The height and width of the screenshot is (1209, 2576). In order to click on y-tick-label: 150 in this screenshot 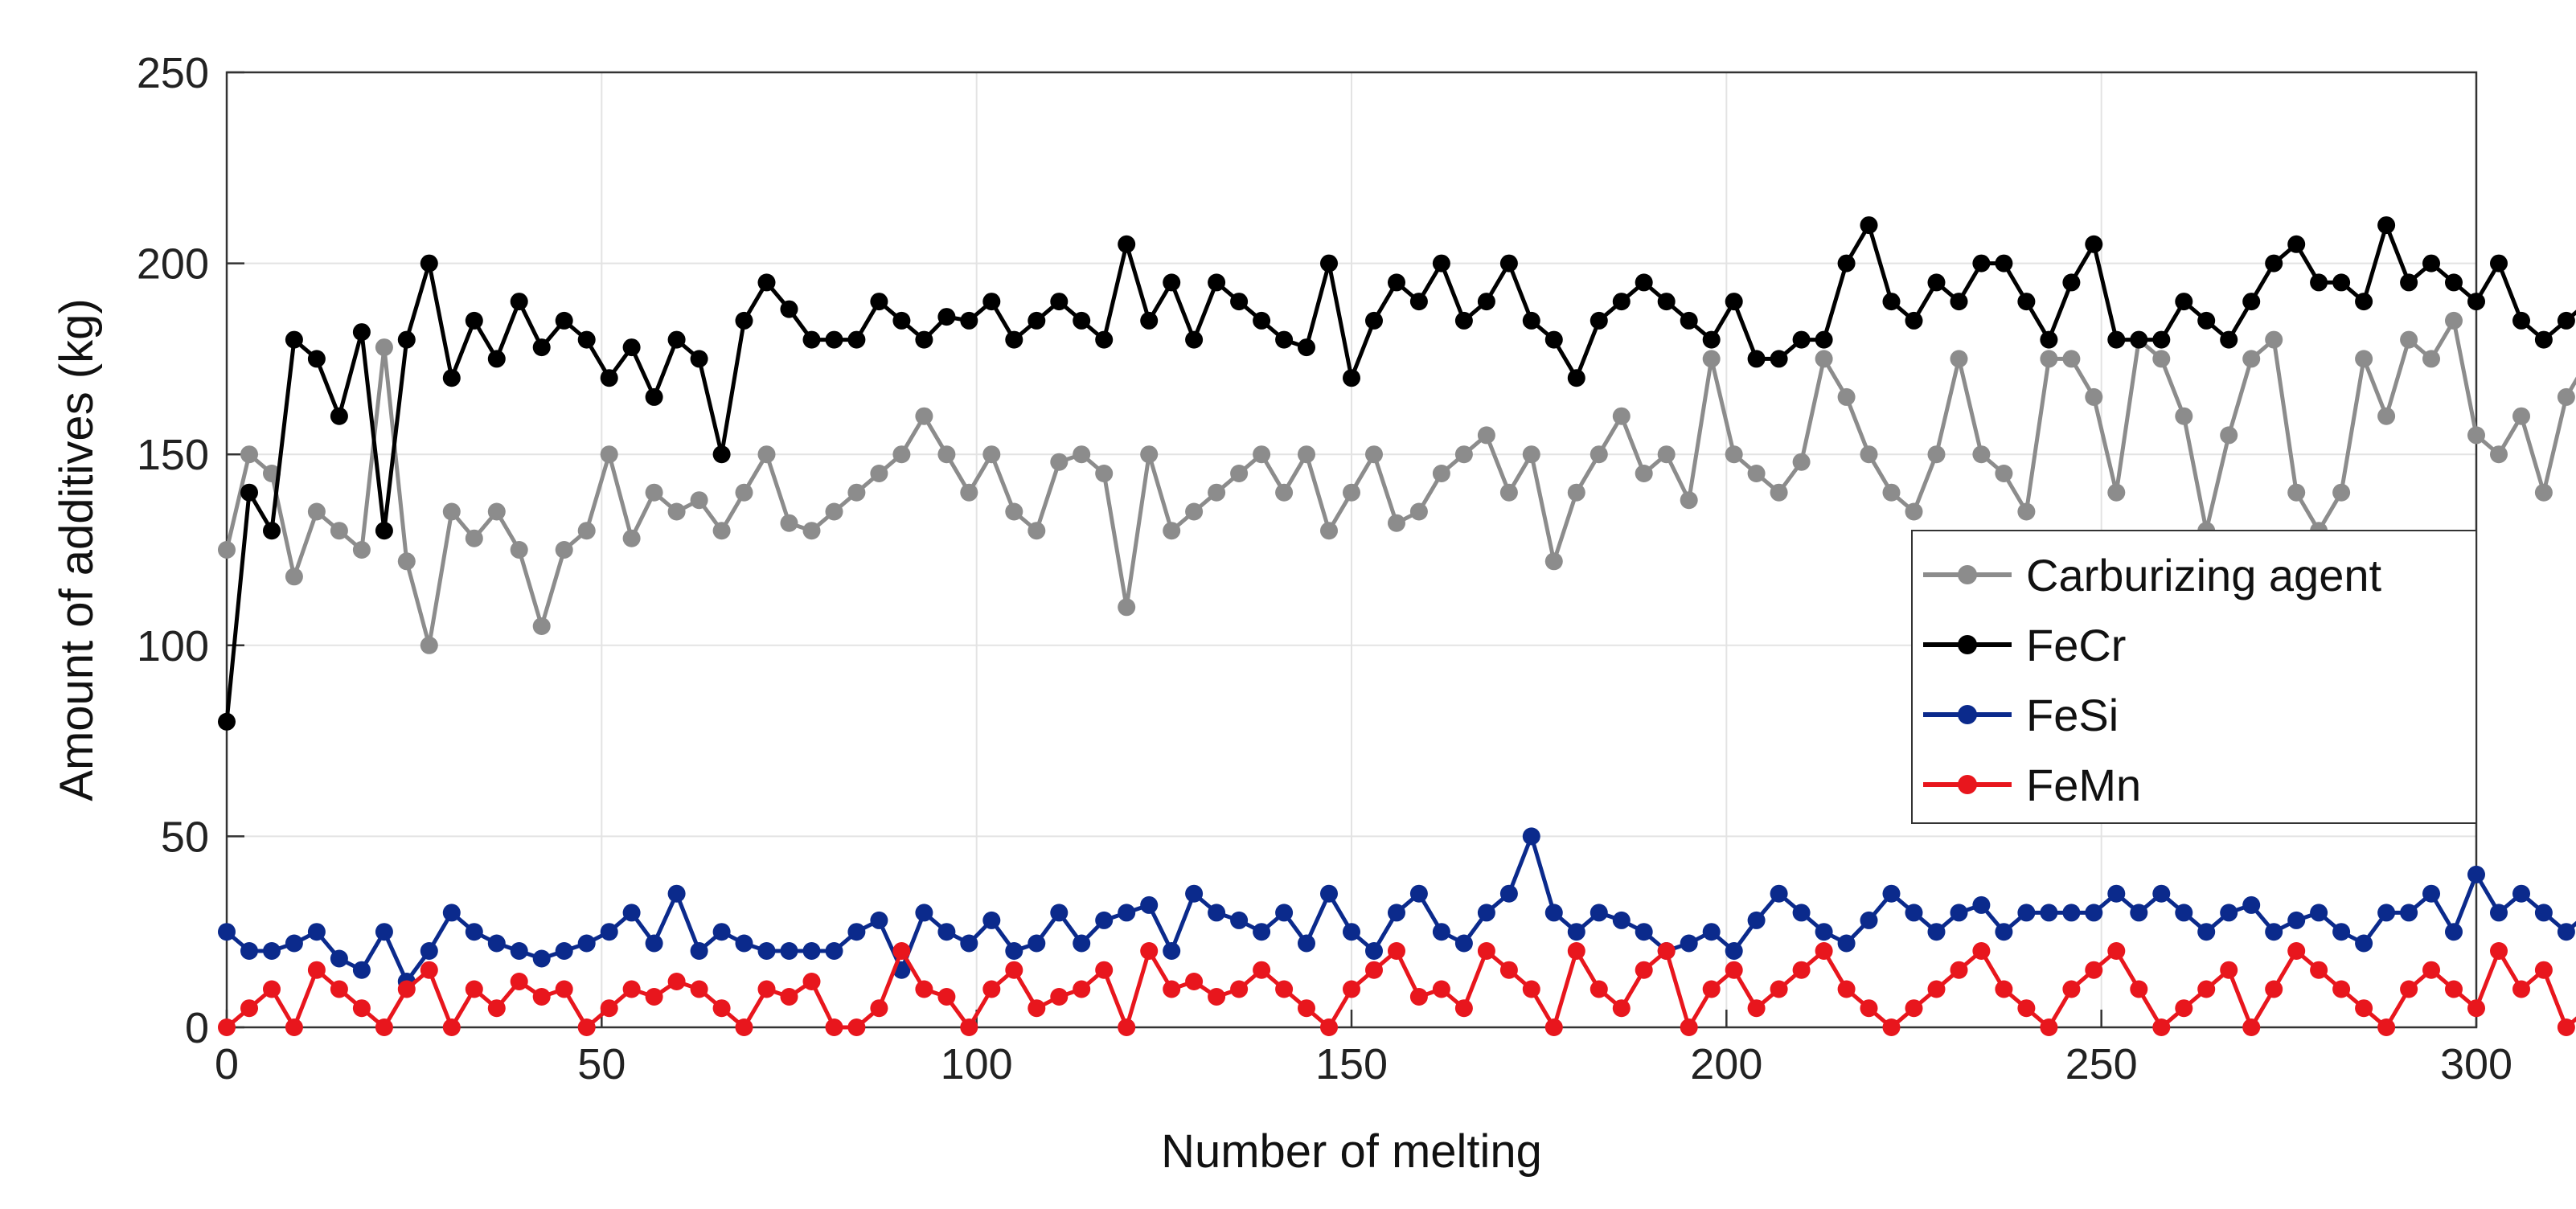, I will do `click(173, 455)`.